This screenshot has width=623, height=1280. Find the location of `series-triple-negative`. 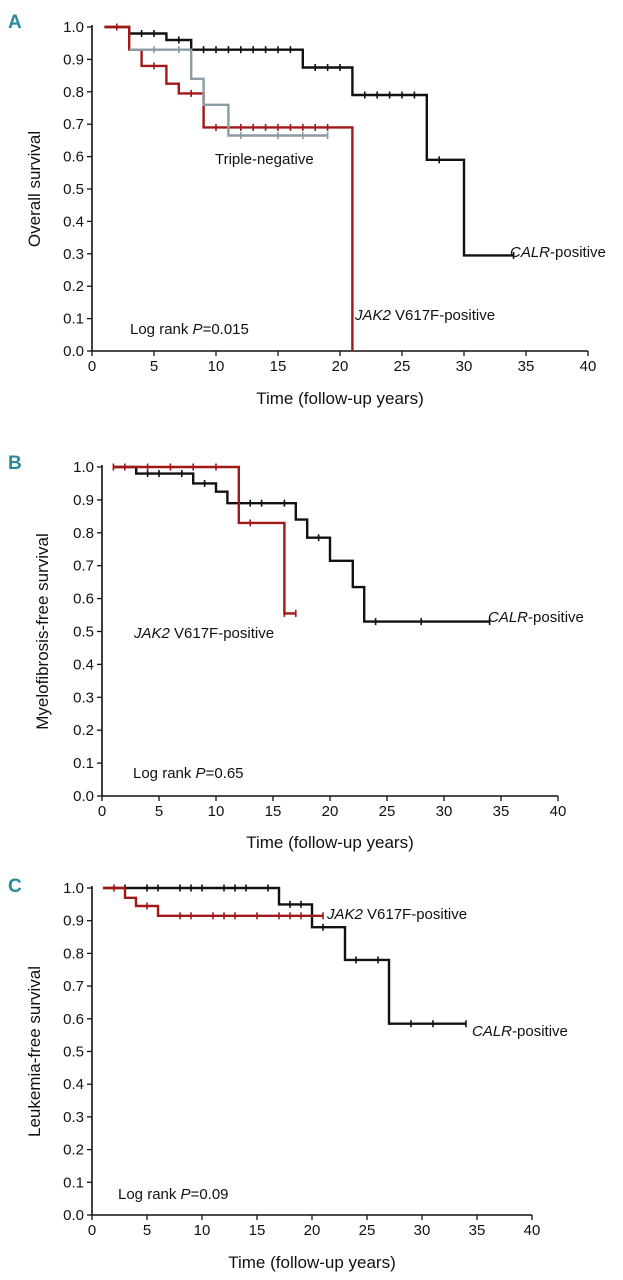

series-triple-negative is located at coordinates (229, 93).